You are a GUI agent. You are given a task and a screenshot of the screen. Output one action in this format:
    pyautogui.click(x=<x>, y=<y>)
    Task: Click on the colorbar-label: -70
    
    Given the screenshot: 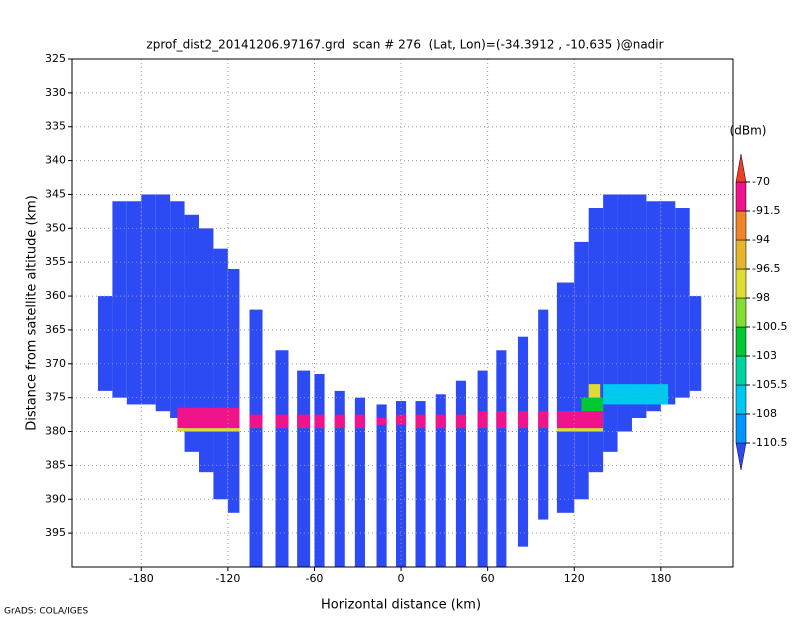 What is the action you would take?
    pyautogui.click(x=761, y=181)
    